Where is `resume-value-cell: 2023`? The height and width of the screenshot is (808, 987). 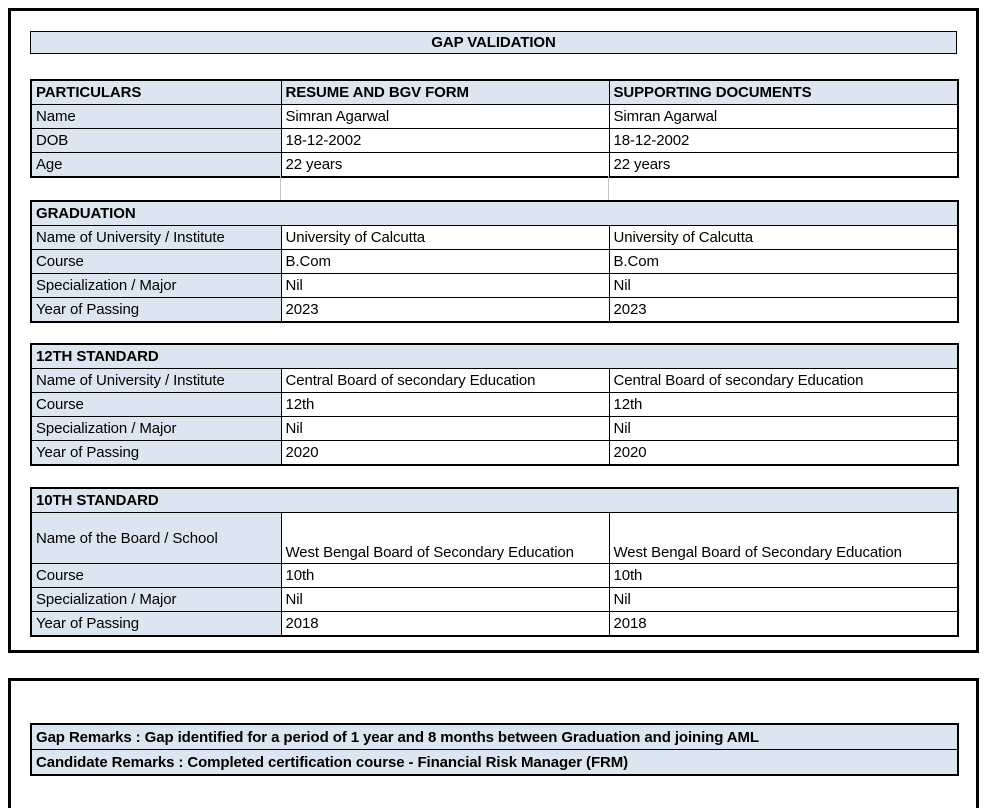 resume-value-cell: 2023 is located at coordinates (445, 310).